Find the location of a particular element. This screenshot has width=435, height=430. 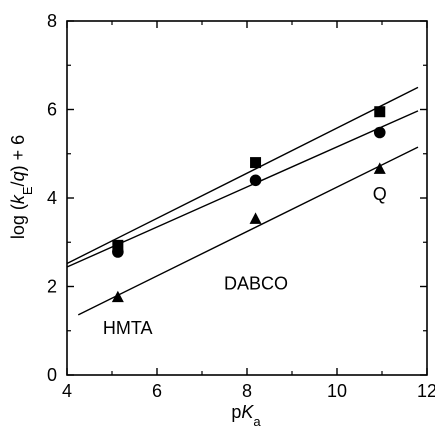

point-annotation: Q is located at coordinates (380, 194).